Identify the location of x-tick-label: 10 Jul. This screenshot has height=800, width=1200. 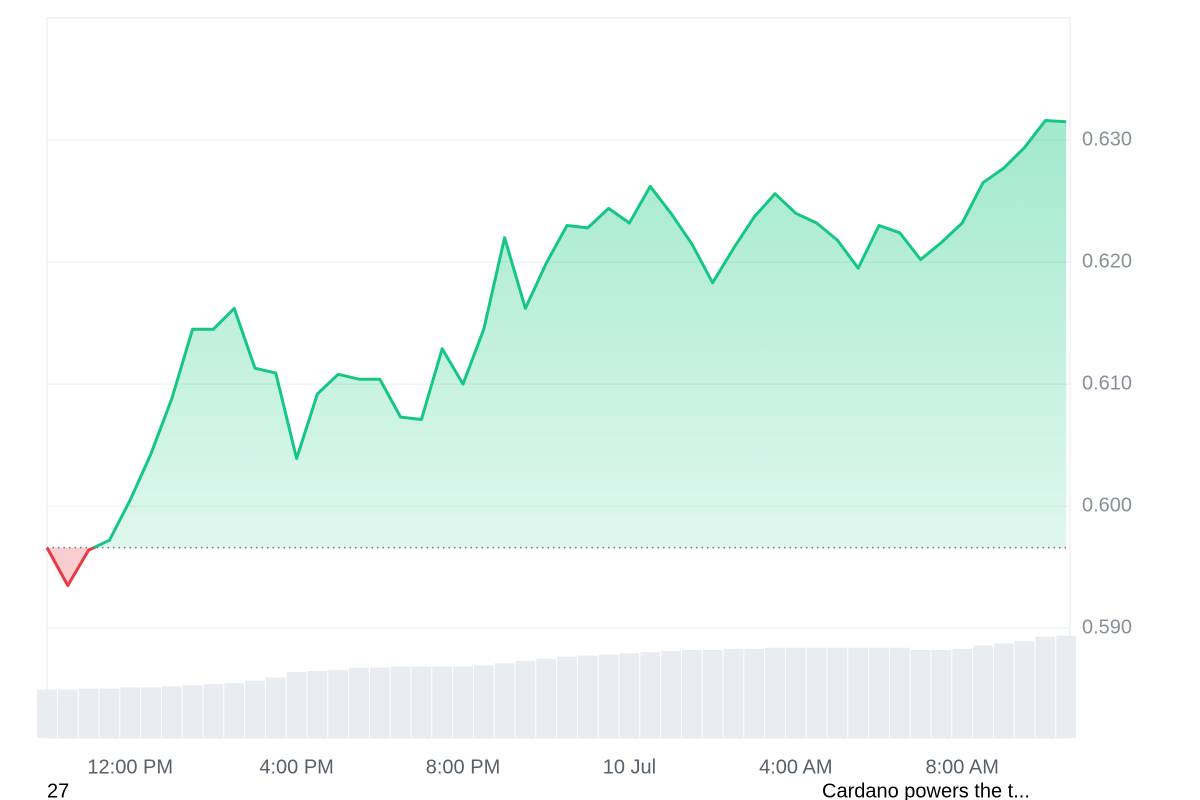
(629, 767).